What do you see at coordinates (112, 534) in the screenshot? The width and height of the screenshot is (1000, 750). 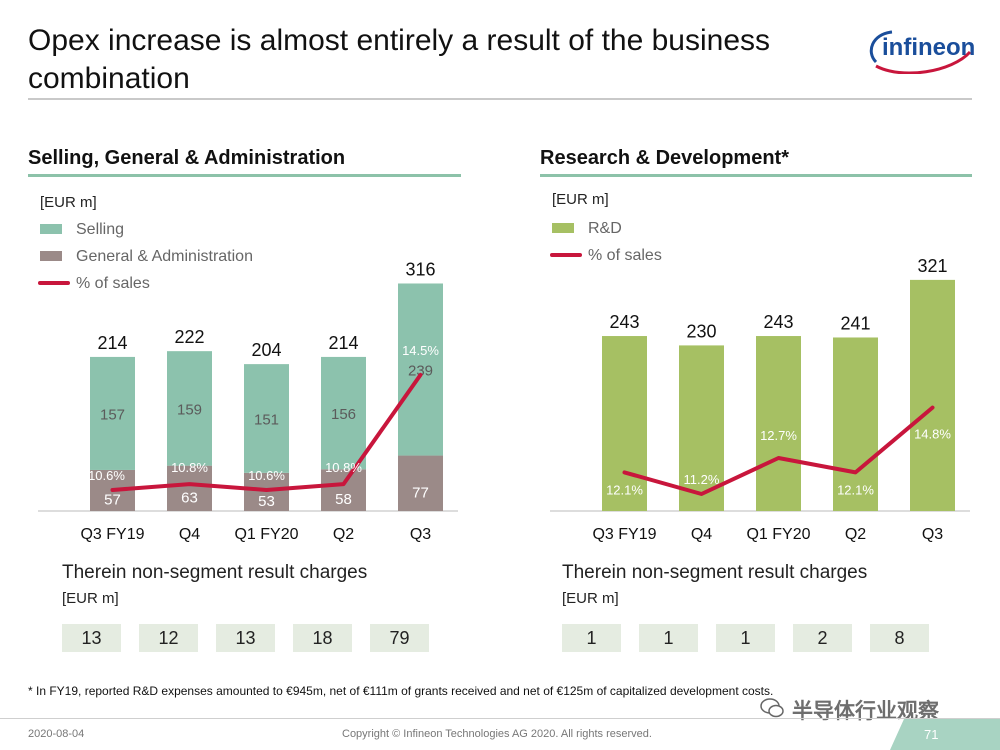 I see `sga-x-tick-0: Q3 FY19` at bounding box center [112, 534].